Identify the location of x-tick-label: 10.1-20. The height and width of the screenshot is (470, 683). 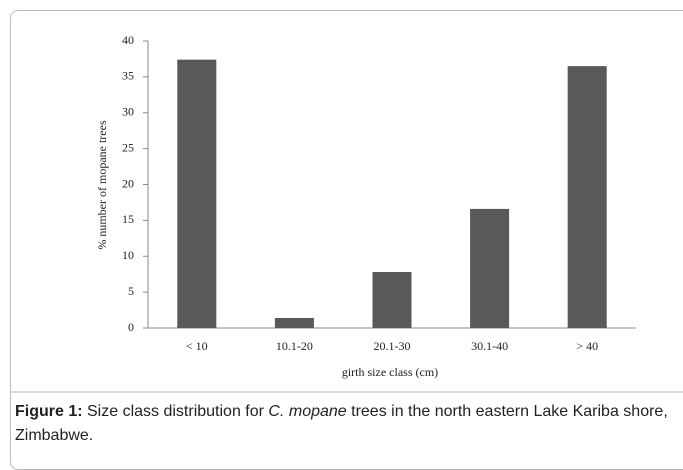
(294, 346).